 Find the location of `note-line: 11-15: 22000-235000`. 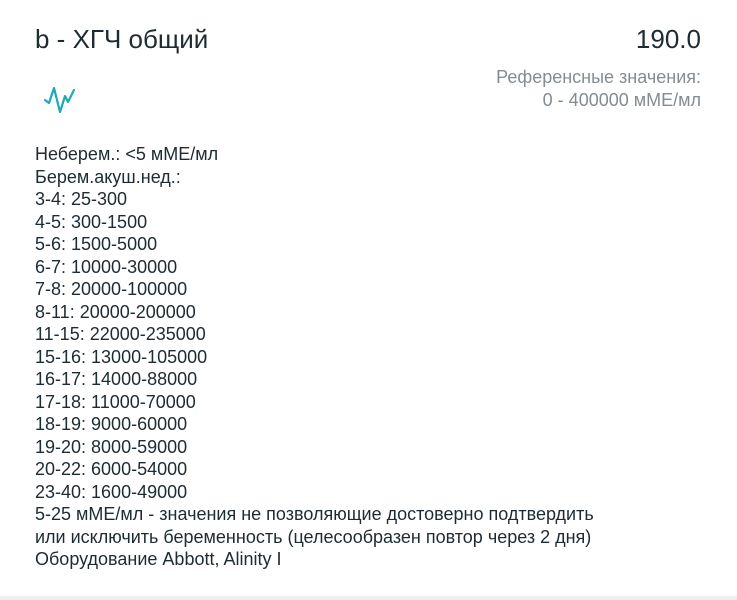

note-line: 11-15: 22000-235000 is located at coordinates (120, 334).